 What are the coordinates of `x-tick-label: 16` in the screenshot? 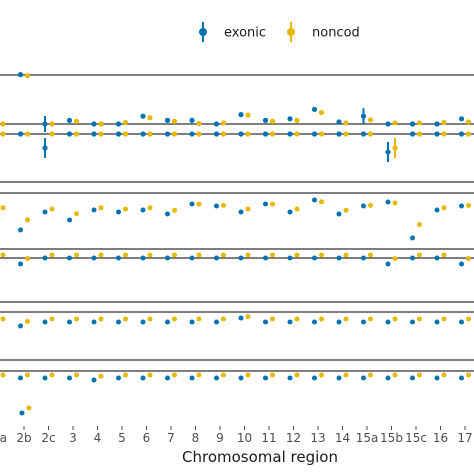 It's located at (440, 438).